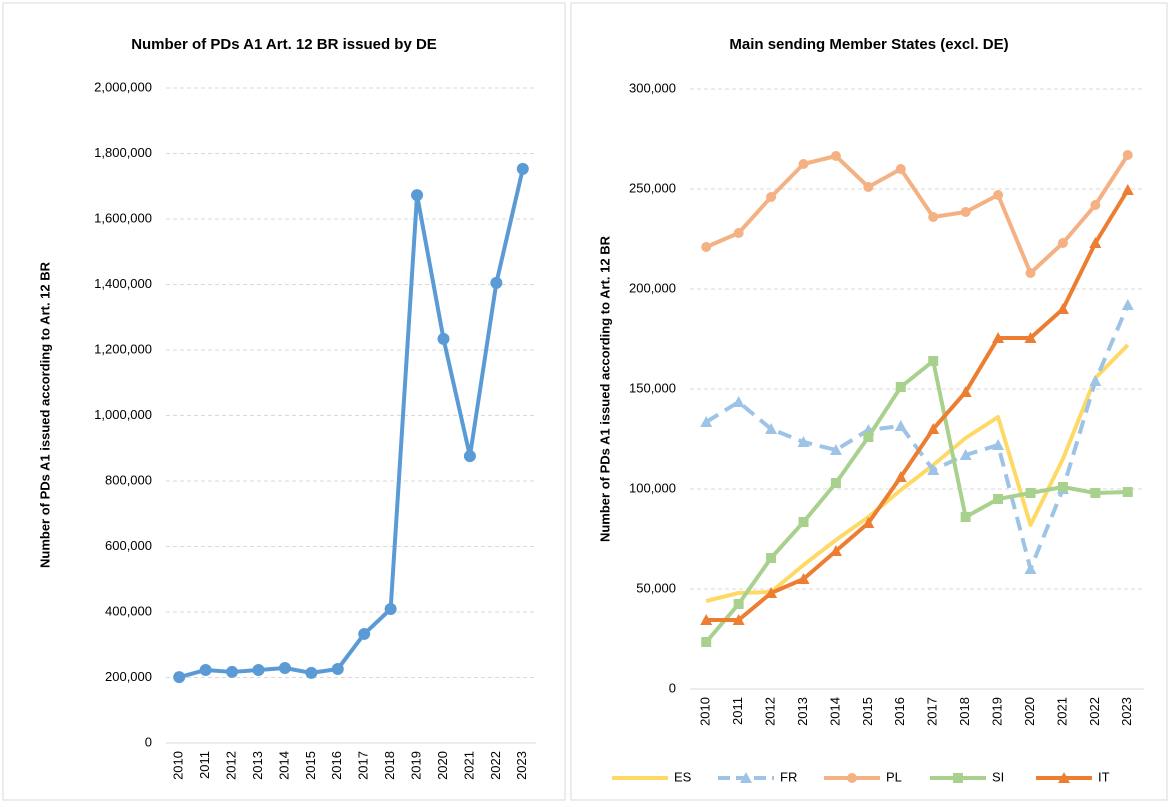  Describe the element at coordinates (521, 765) in the screenshot. I see `x-tick-label: 2023` at that location.